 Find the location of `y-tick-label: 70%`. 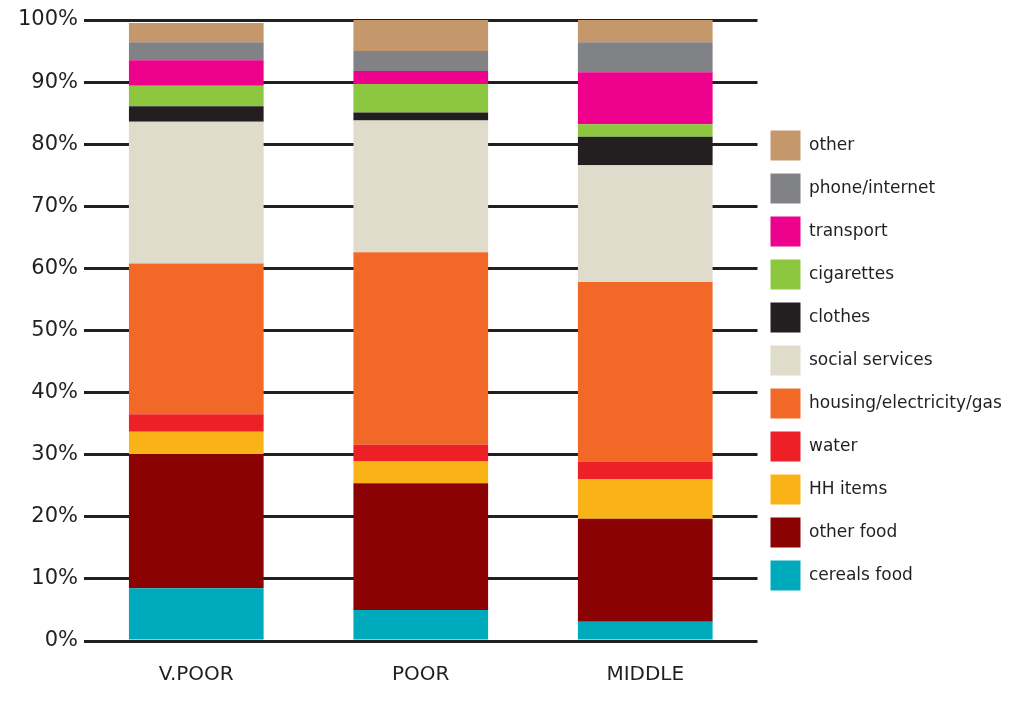

y-tick-label: 70% is located at coordinates (55, 204).